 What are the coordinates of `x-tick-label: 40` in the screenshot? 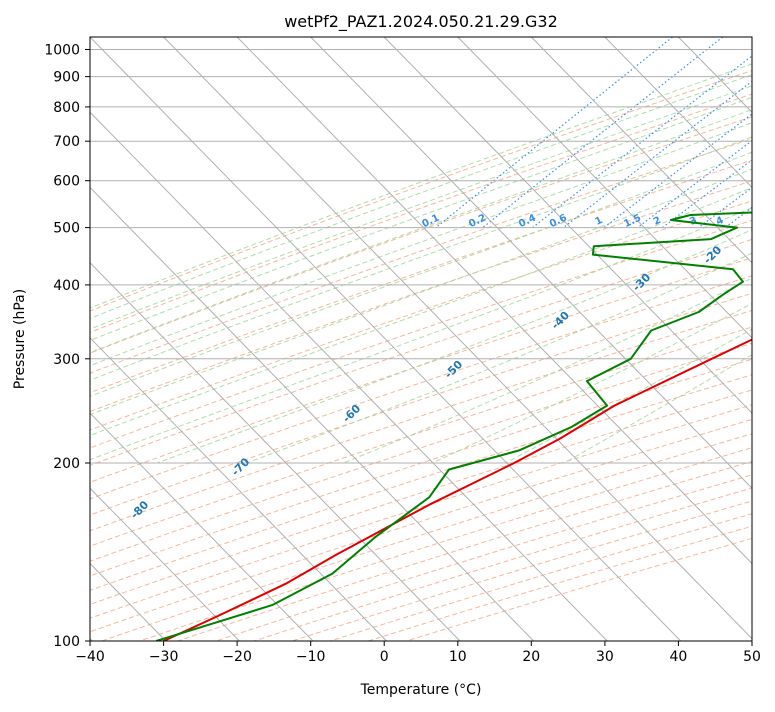 It's located at (678, 657).